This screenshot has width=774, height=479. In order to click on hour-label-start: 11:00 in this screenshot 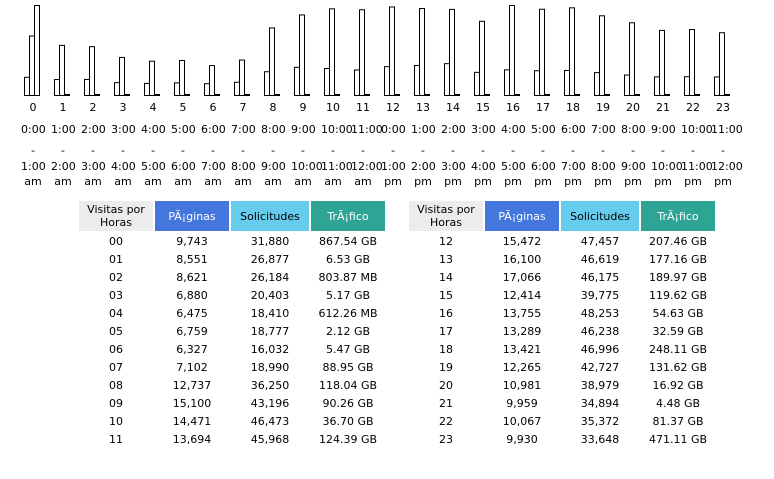, I will do `click(367, 129)`.